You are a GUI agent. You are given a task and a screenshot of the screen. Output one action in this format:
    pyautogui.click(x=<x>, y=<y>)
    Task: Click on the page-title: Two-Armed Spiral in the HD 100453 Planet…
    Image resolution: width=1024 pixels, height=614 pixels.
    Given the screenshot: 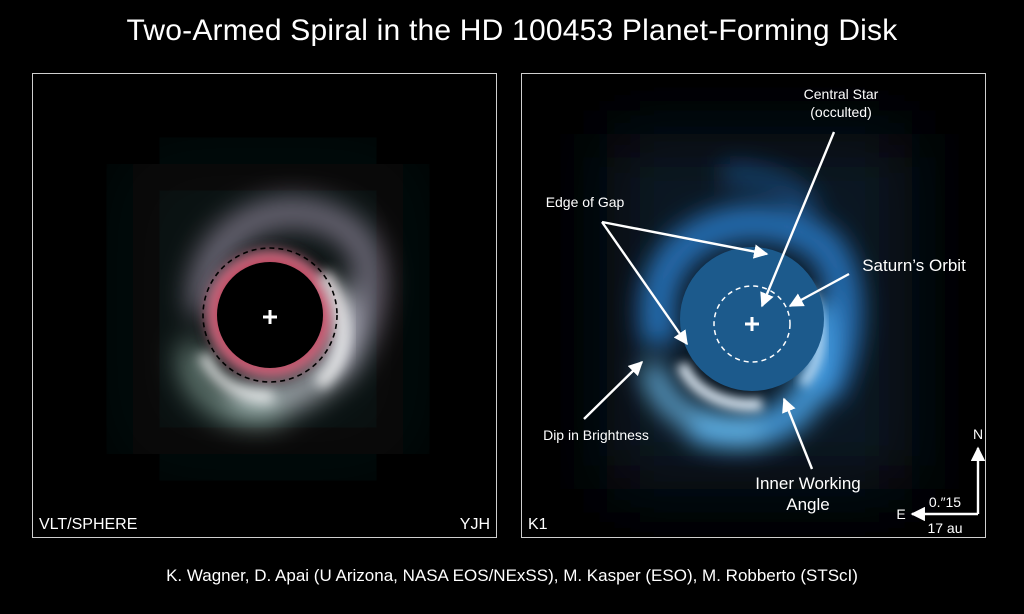 What is the action you would take?
    pyautogui.click(x=512, y=30)
    